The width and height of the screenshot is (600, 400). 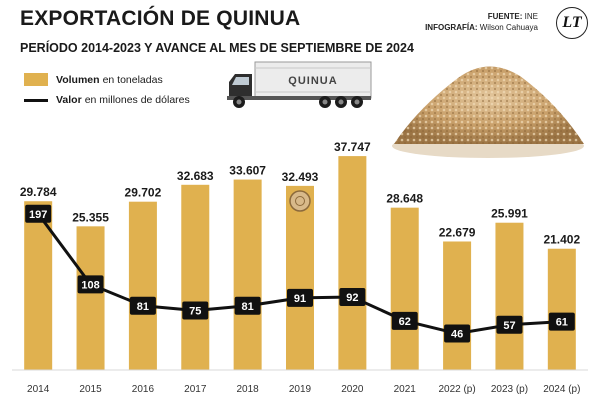 I want to click on source-value: INE, so click(x=531, y=16).